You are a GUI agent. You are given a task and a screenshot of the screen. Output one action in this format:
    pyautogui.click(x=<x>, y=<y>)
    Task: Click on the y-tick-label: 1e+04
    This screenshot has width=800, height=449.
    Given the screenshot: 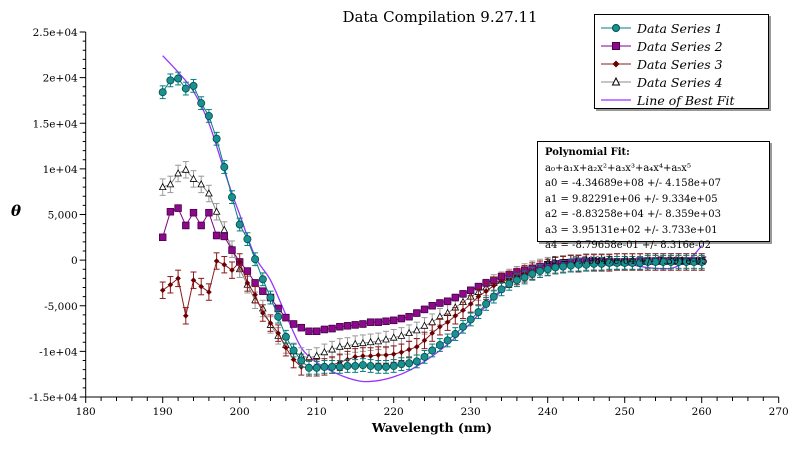 What is the action you would take?
    pyautogui.click(x=60, y=170)
    